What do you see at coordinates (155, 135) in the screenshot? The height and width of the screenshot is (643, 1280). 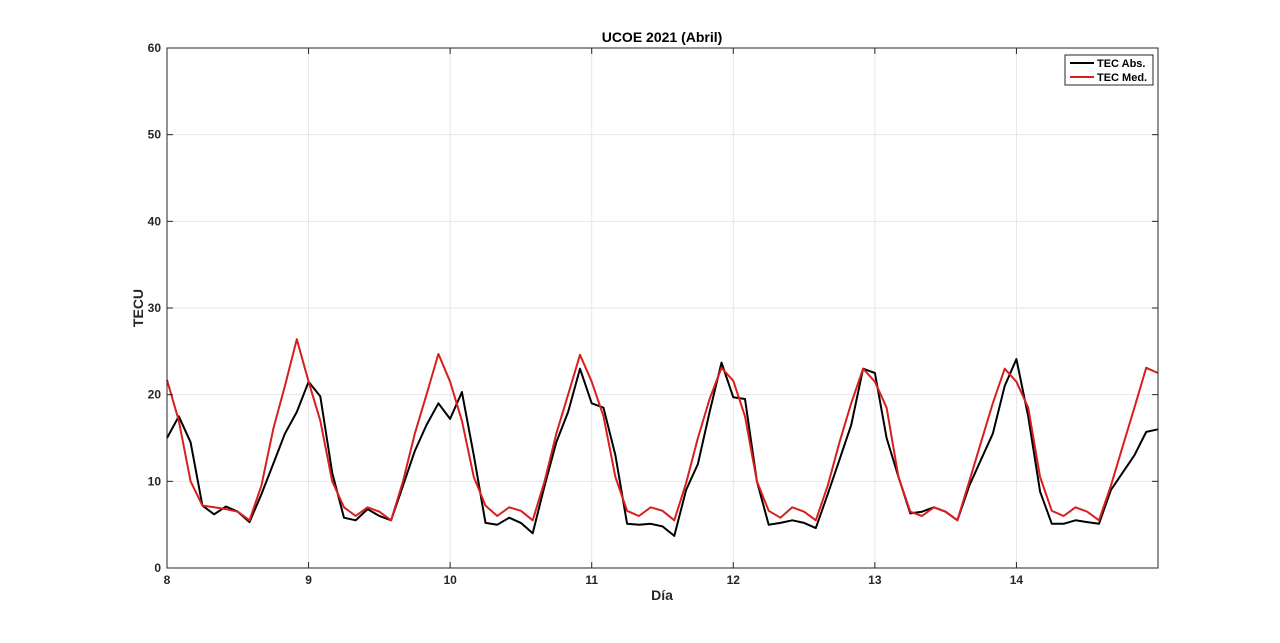 I see `y-tick-label: 50` at bounding box center [155, 135].